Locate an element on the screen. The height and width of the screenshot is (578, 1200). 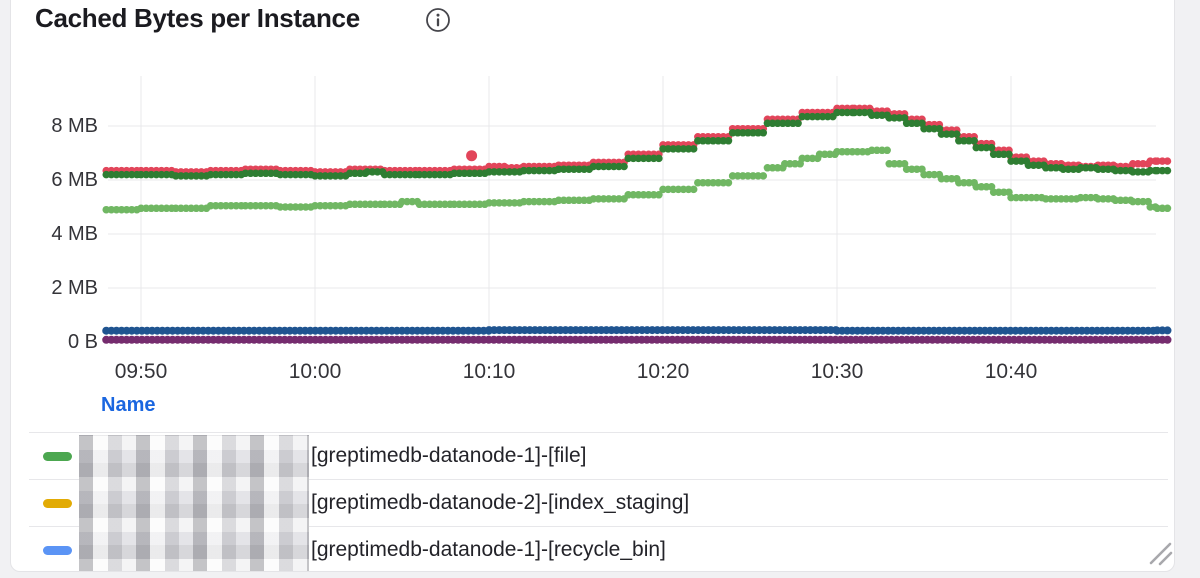
x-tick-label: 10:40 is located at coordinates (1011, 371).